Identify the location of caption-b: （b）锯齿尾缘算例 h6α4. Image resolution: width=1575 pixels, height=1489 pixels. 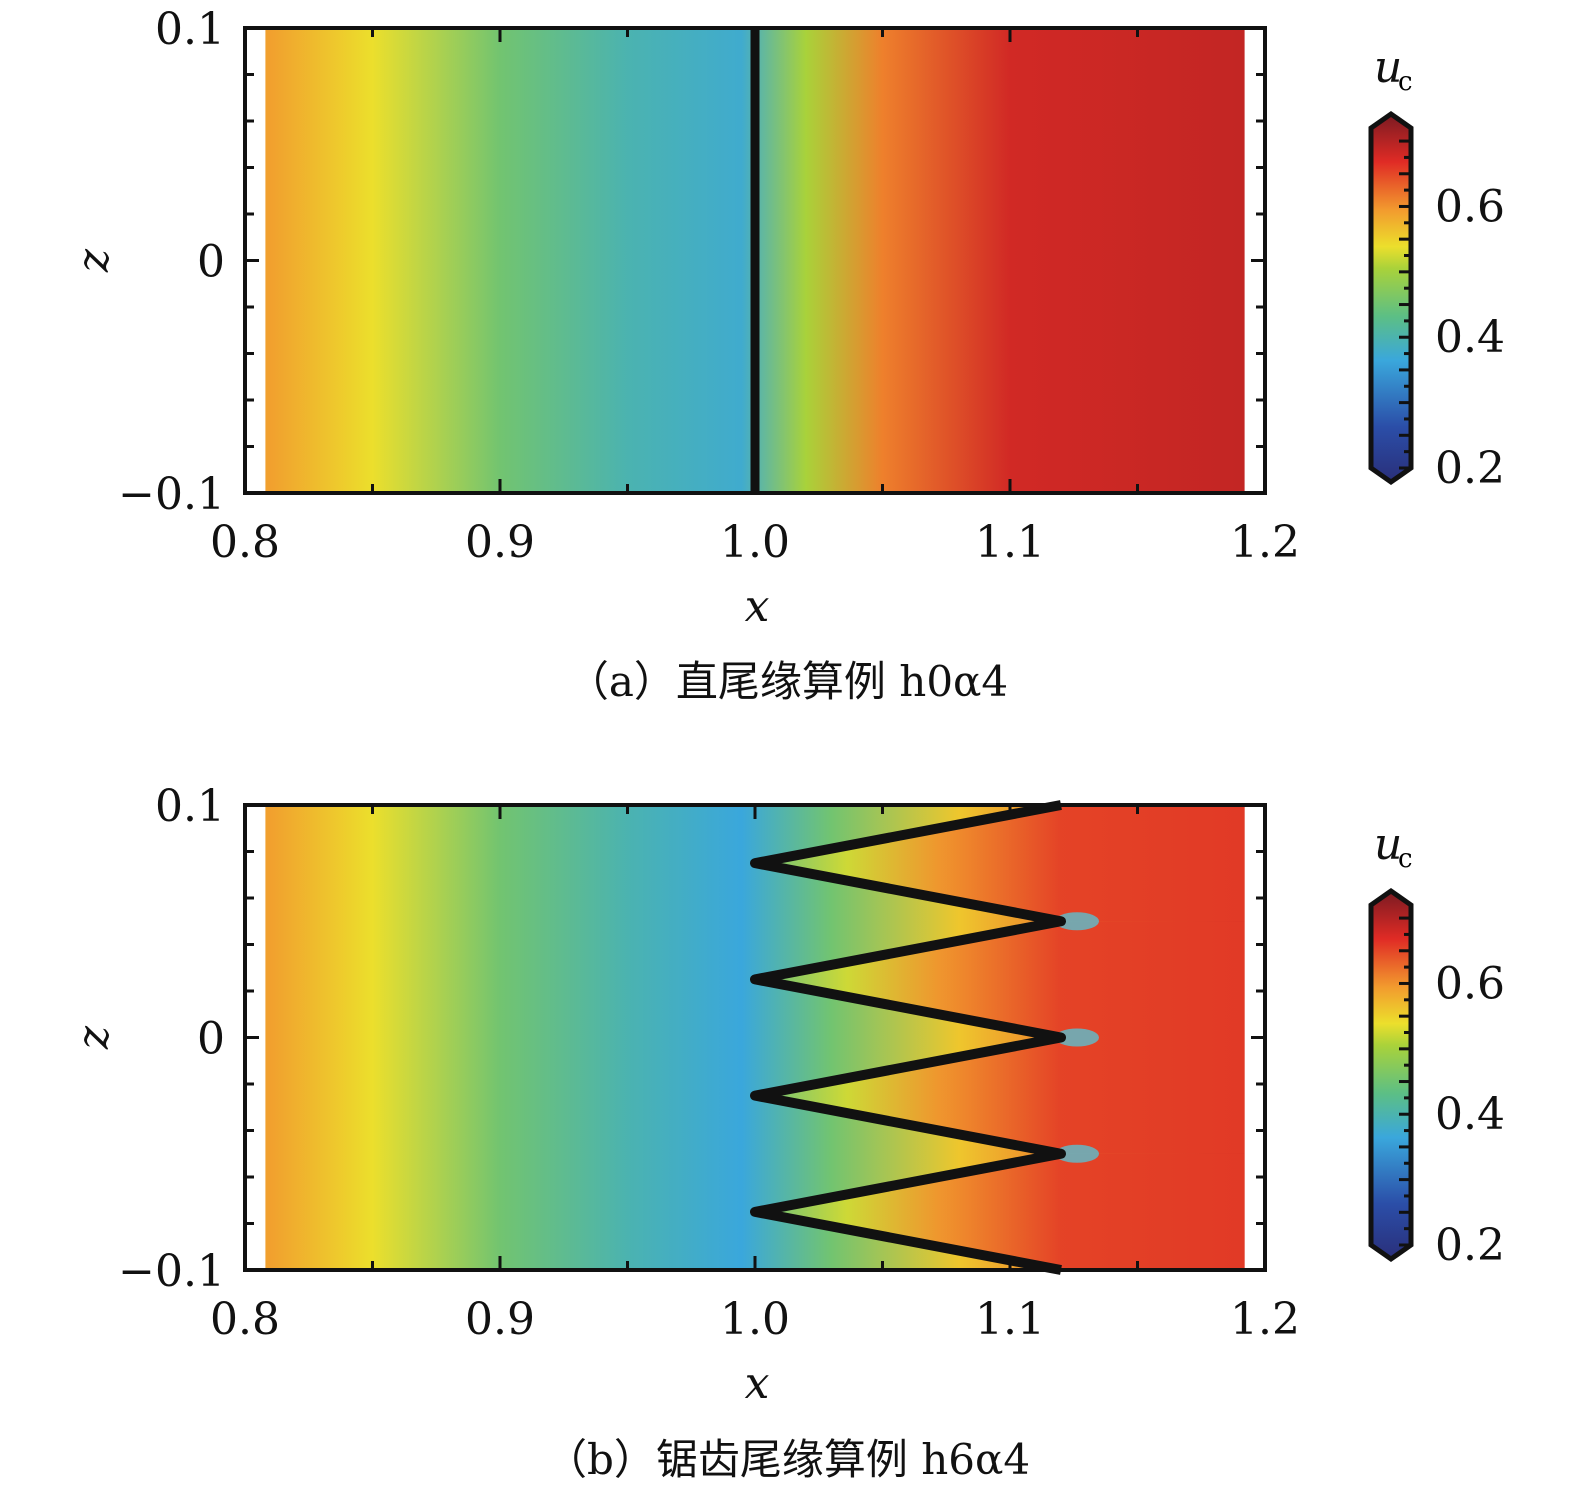
(787, 1459).